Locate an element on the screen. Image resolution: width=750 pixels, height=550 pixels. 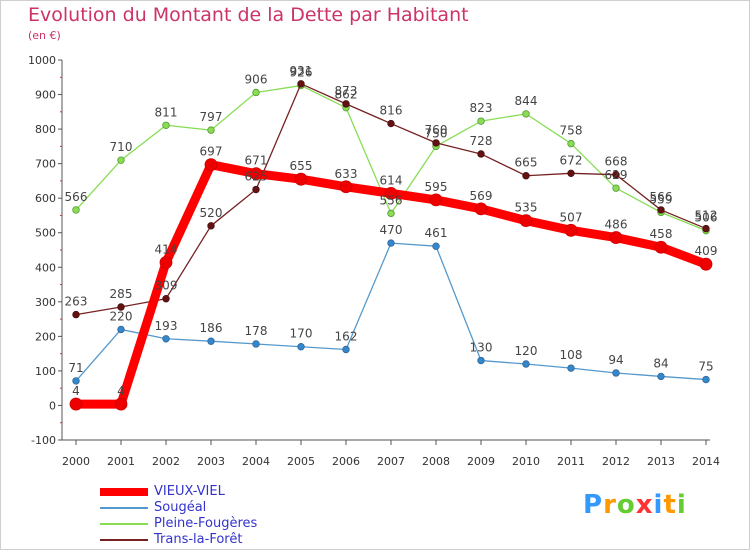
x-tick-label: 2009 is located at coordinates (481, 461).